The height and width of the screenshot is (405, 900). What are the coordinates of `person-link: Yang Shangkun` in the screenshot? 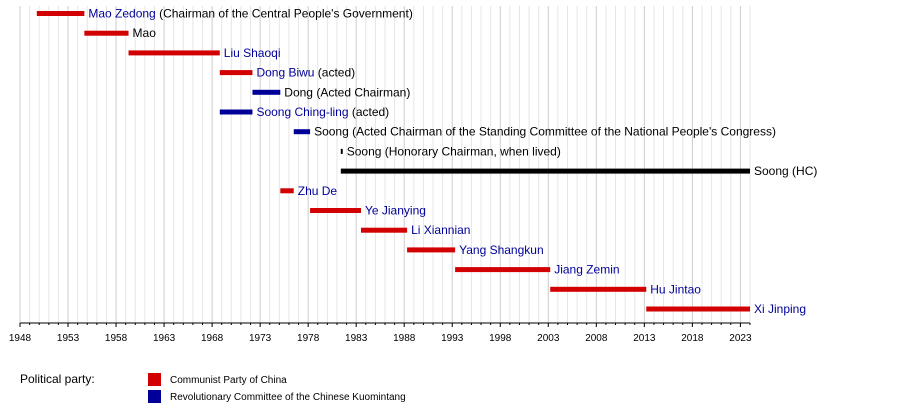 It's located at (501, 250).